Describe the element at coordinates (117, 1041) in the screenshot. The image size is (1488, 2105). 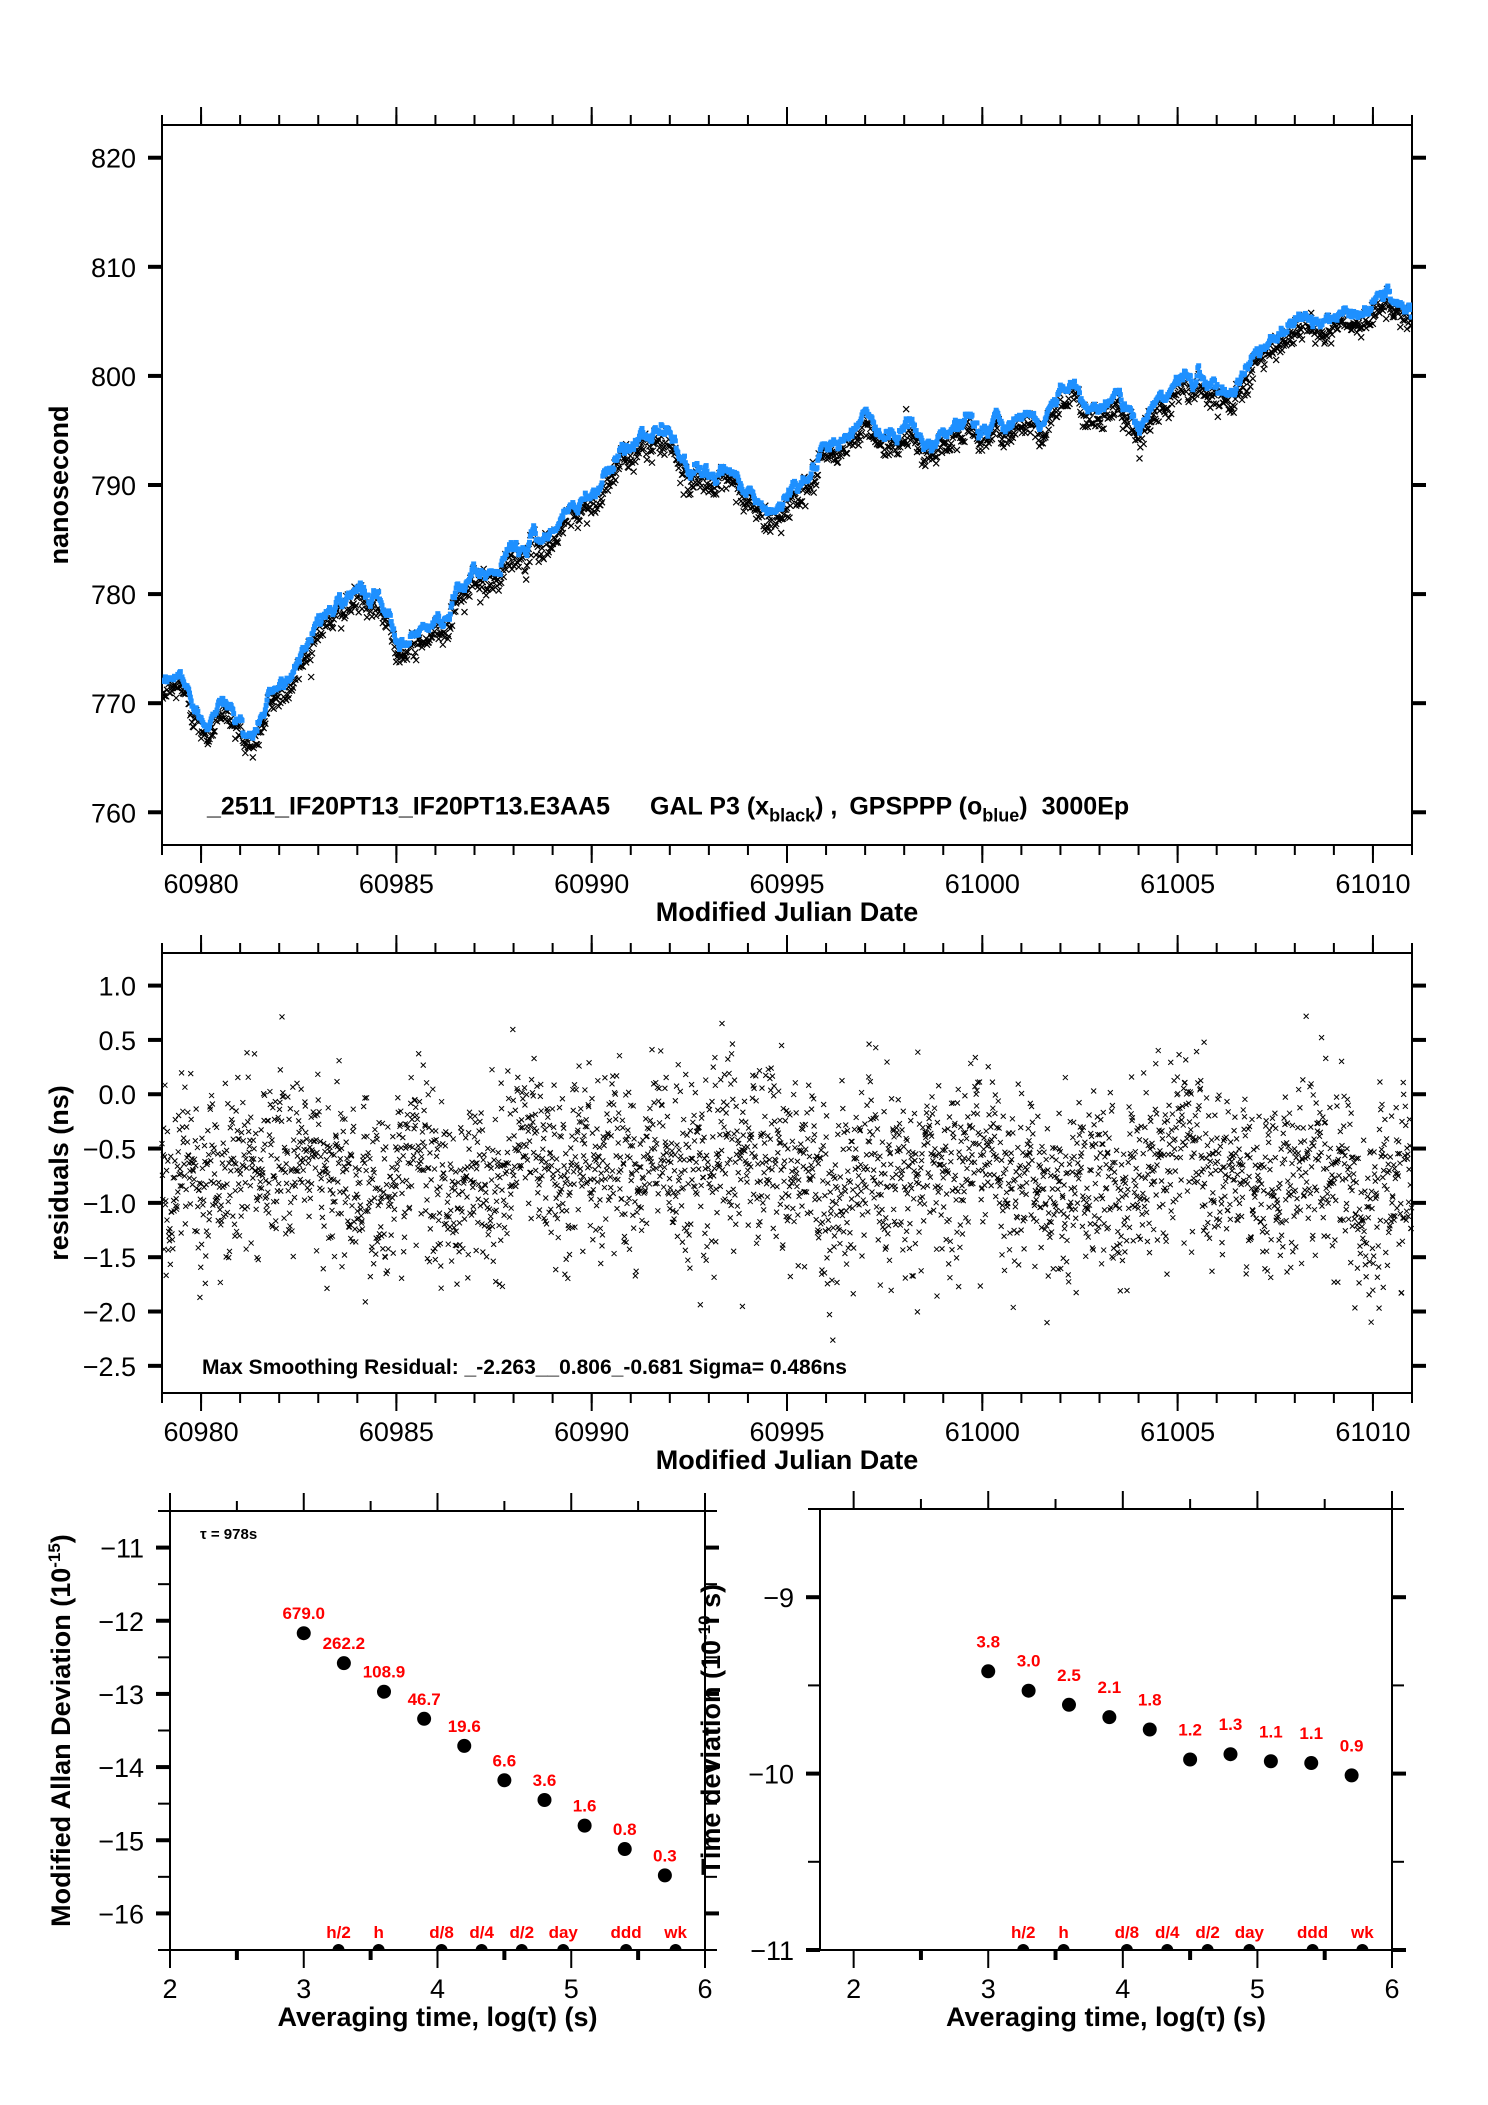
I see `y-tick-label: 0.5` at that location.